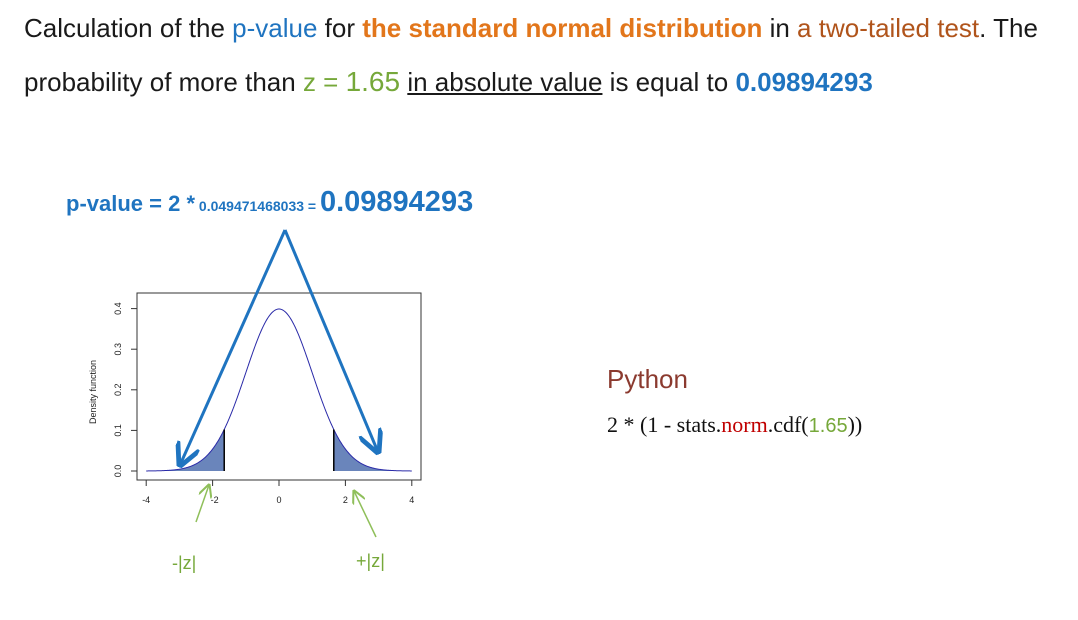  I want to click on z-term: z =, so click(324, 82).